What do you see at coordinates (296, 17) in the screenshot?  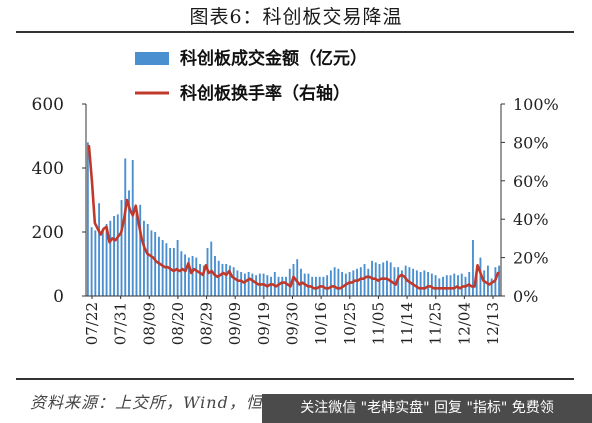 I see `chart-title: 图表6：科创板交易降温` at bounding box center [296, 17].